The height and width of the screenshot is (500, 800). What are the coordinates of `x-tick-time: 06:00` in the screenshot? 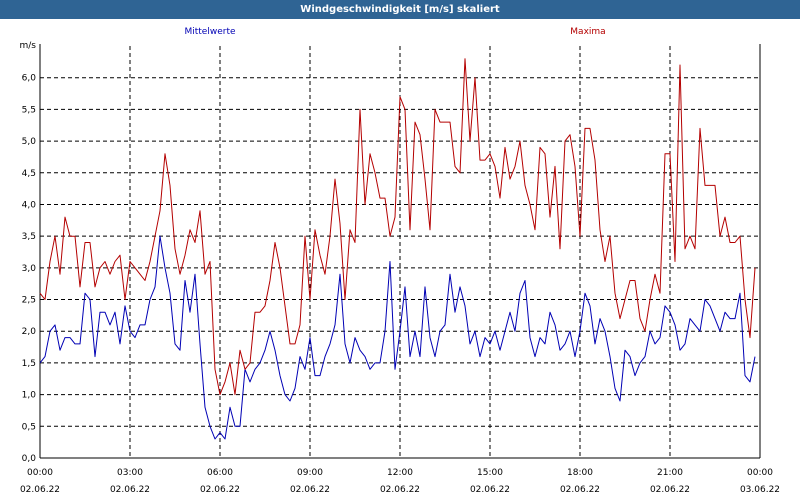 It's located at (220, 473).